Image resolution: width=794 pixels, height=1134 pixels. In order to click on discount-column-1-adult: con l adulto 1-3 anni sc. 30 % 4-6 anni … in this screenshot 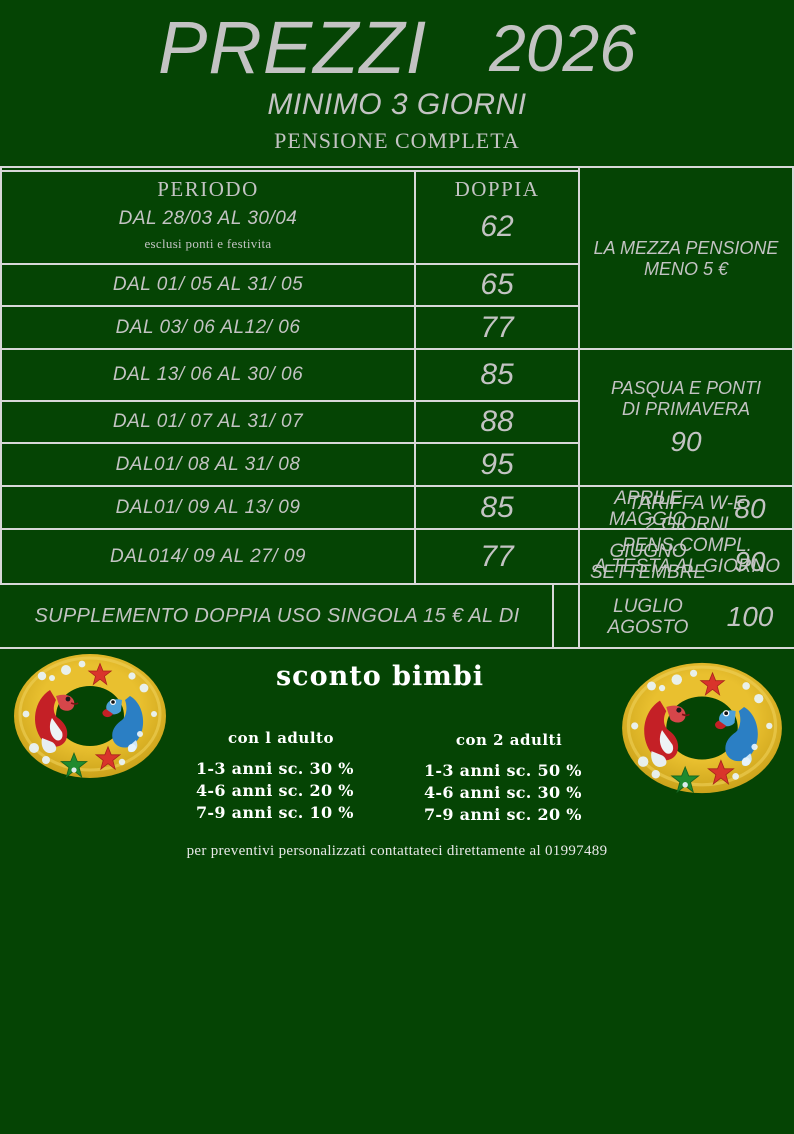, I will do `click(281, 776)`.